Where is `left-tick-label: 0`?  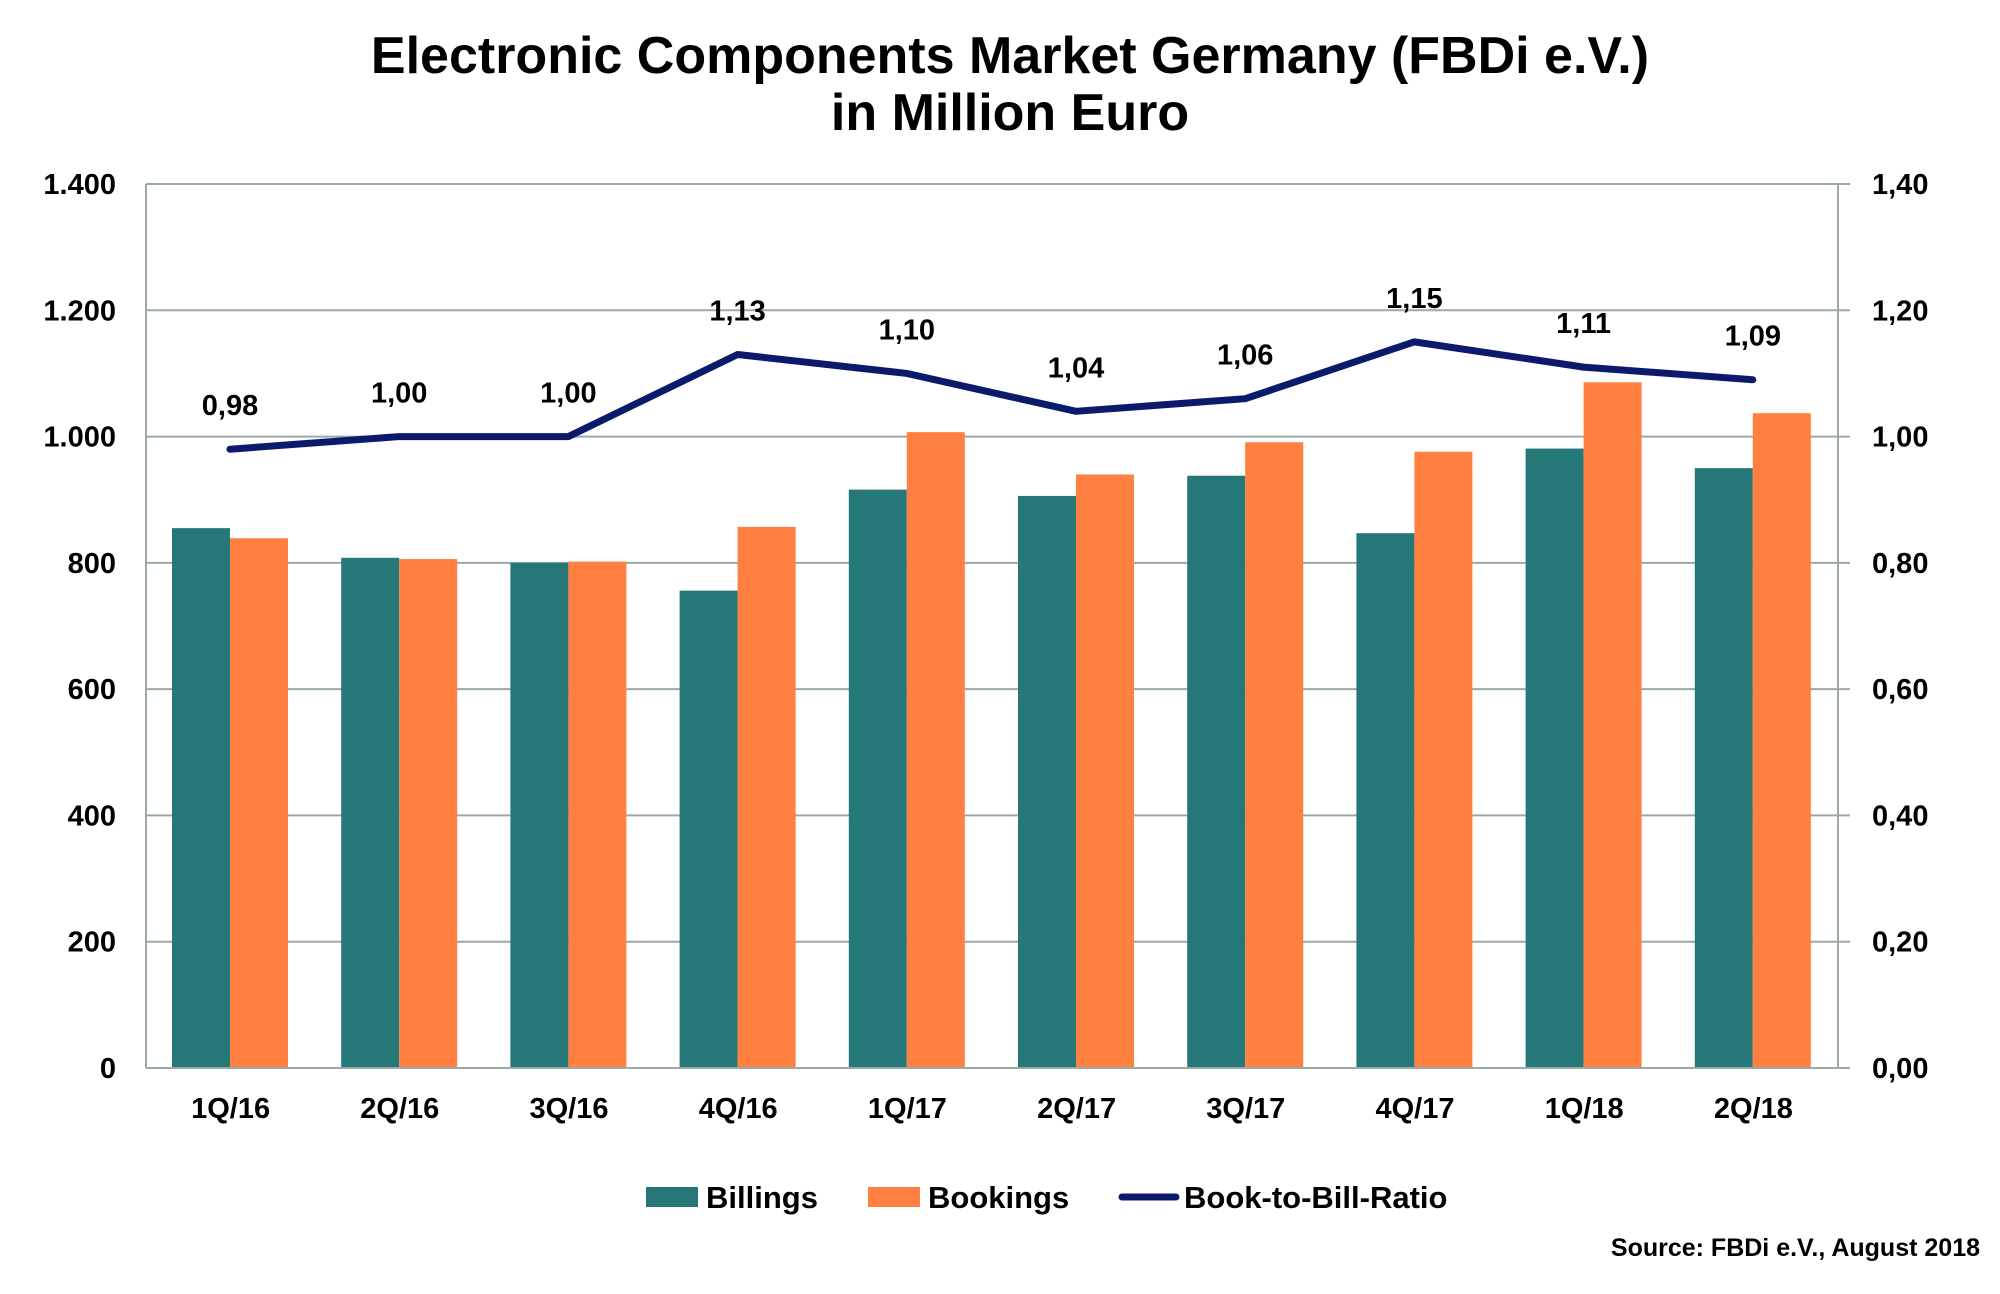 left-tick-label: 0 is located at coordinates (108, 1069).